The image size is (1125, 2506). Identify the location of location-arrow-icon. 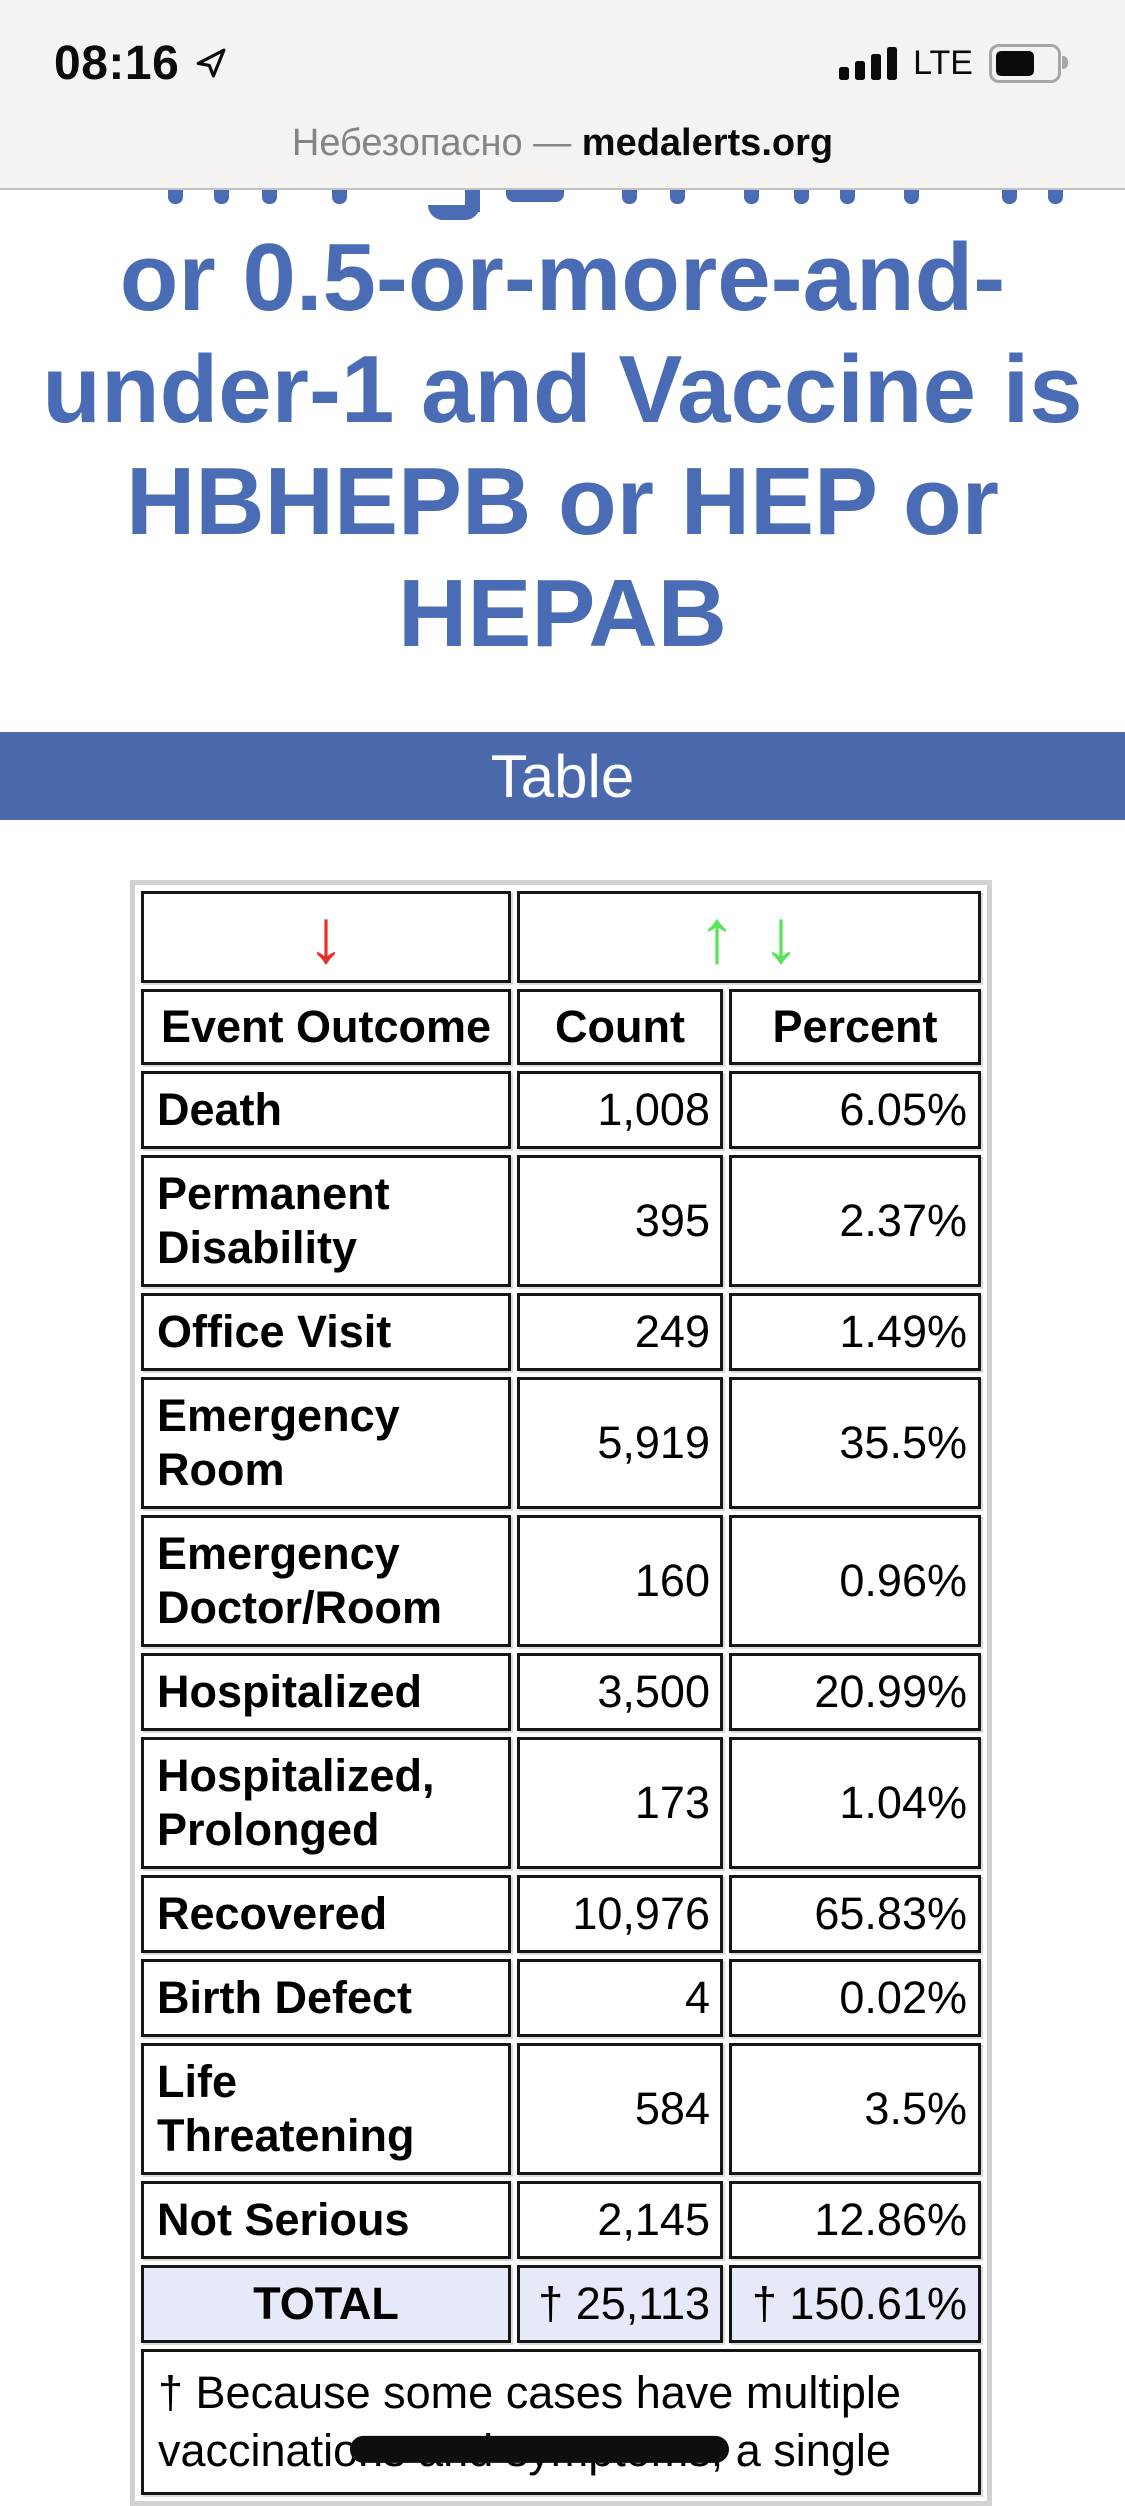
(211, 63).